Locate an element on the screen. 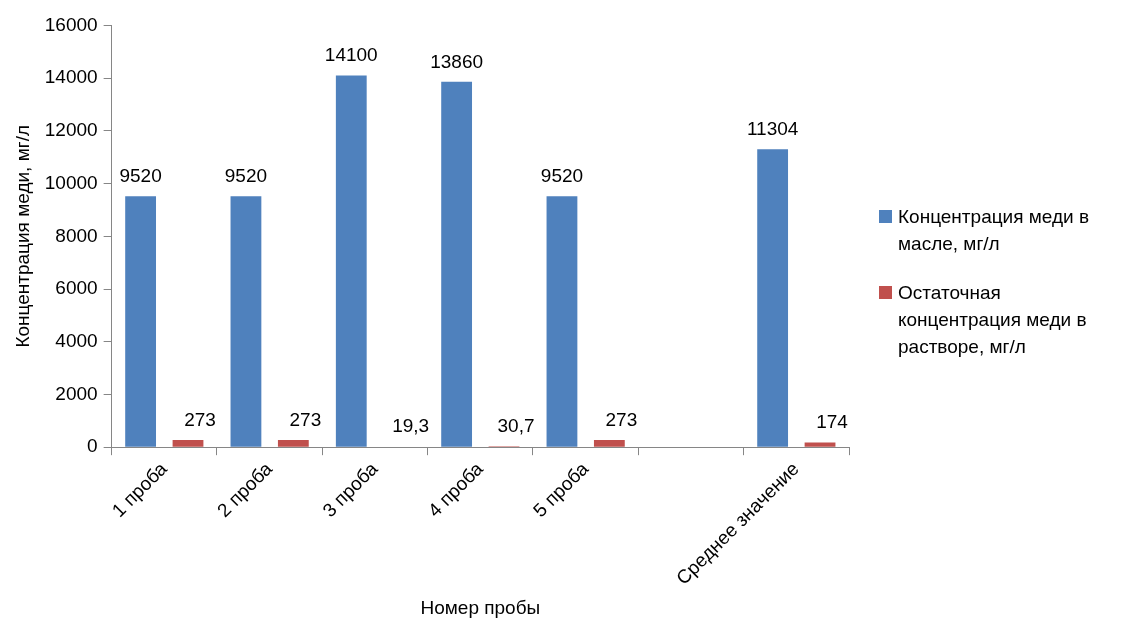  legend-label: Концентрация меди в масле, мг/л is located at coordinates (994, 230).